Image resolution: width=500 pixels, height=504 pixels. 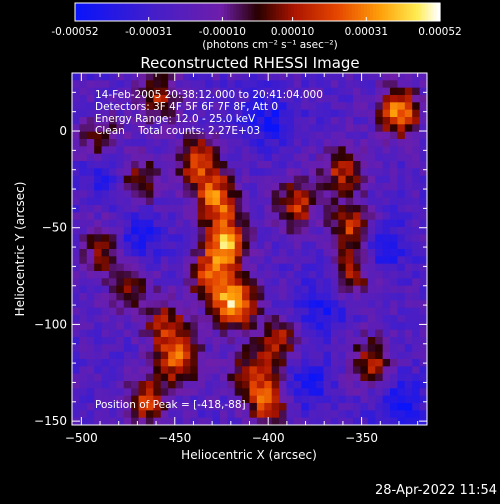 What do you see at coordinates (174, 438) in the screenshot?
I see `x-tick-label: −450` at bounding box center [174, 438].